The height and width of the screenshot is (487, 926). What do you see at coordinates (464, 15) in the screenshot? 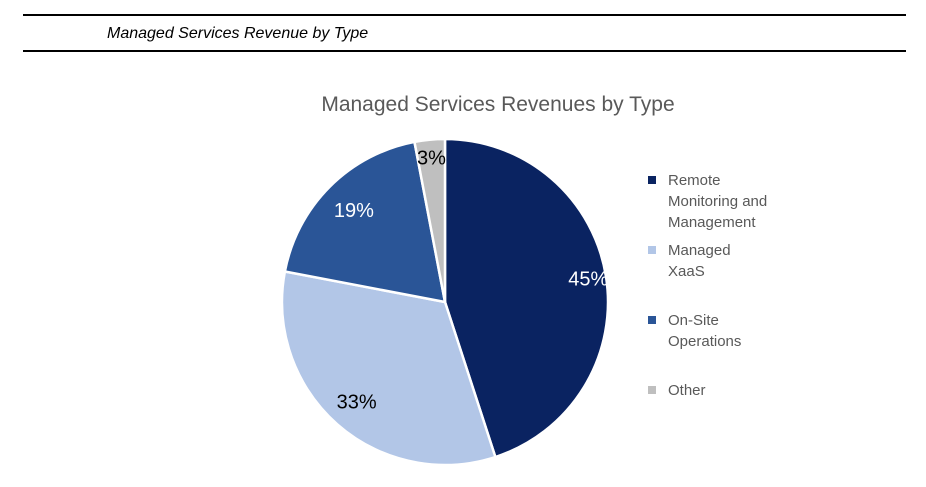
I see `header-rule-top` at bounding box center [464, 15].